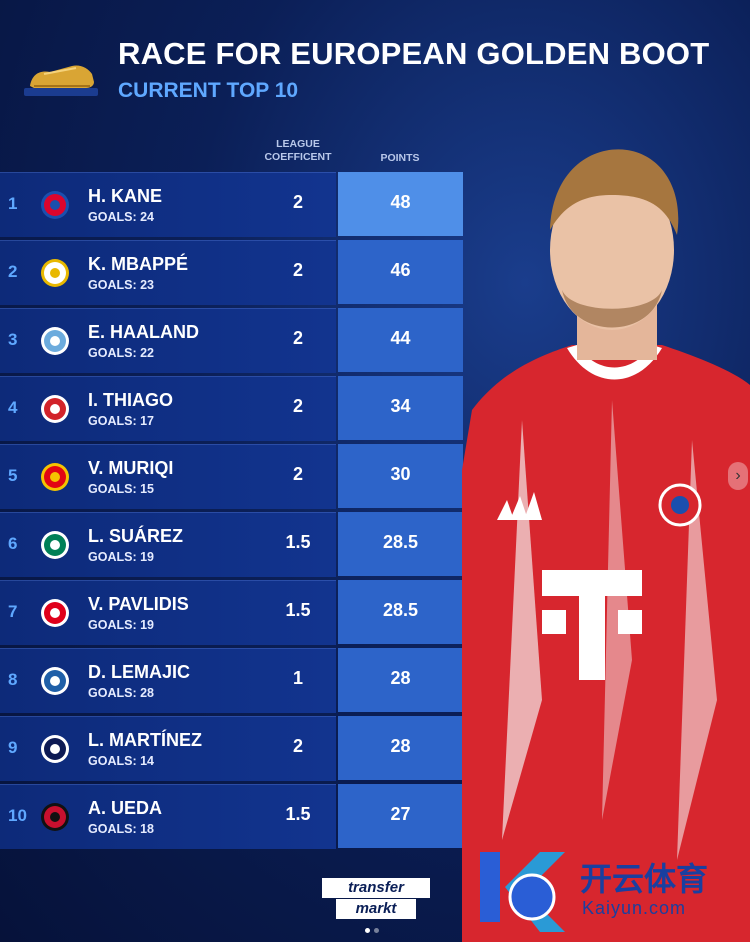 Image resolution: width=750 pixels, height=942 pixels. I want to click on next-slide-arrow: ›, so click(738, 476).